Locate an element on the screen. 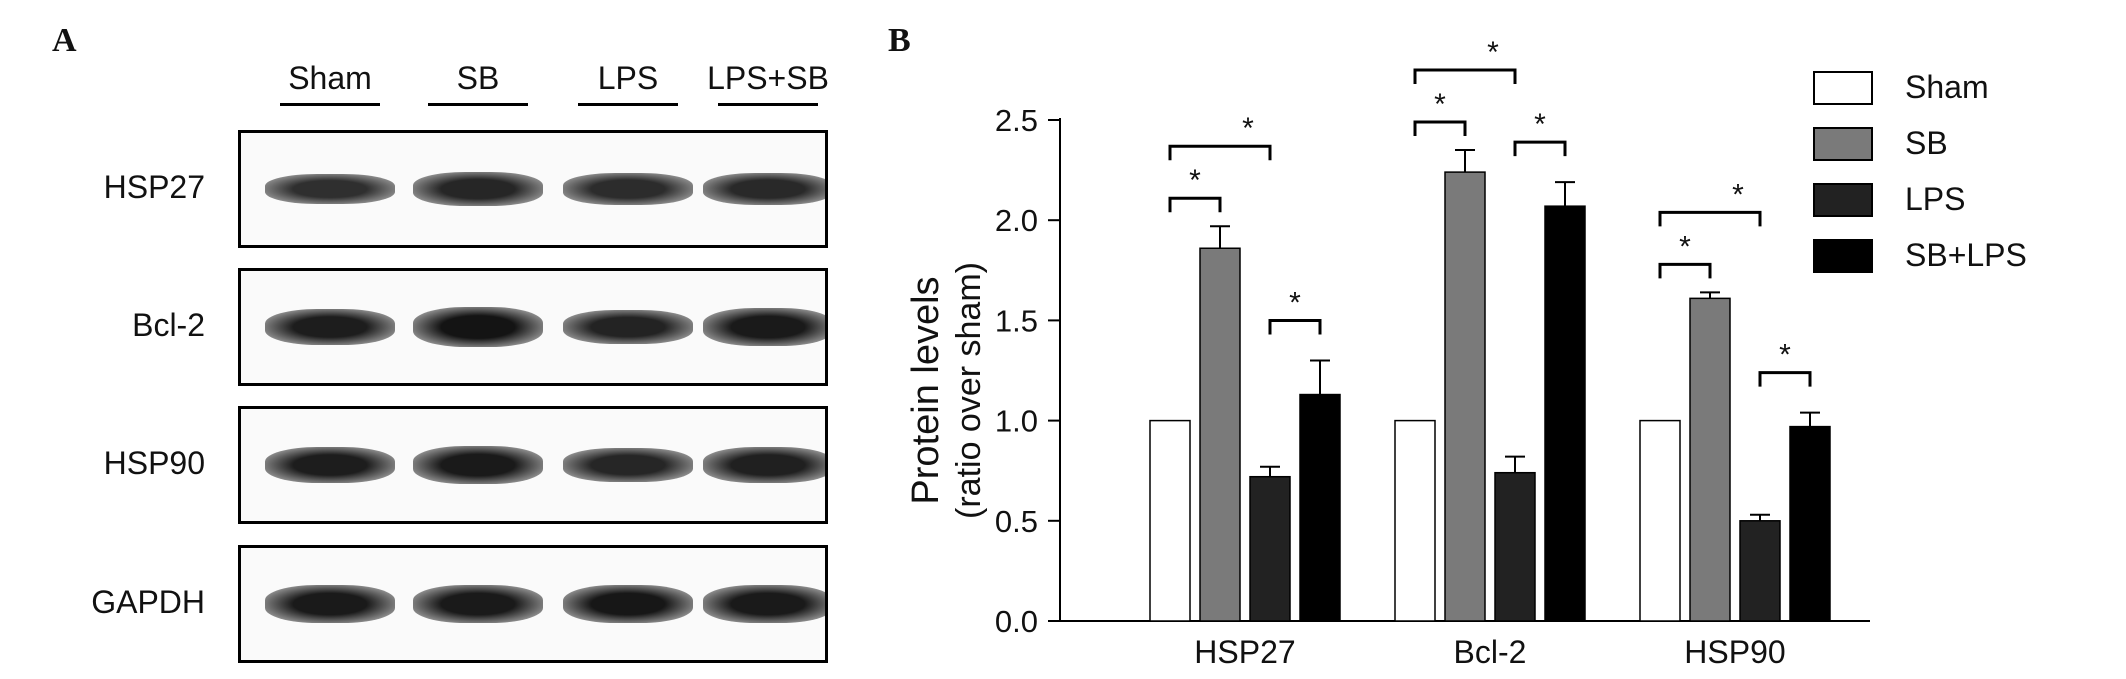  legend-label: LPS is located at coordinates (1935, 199).